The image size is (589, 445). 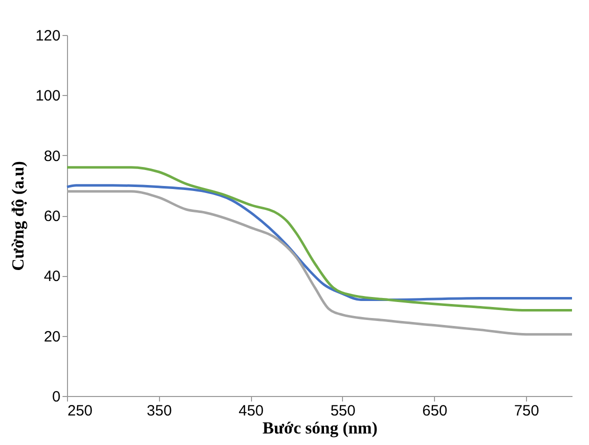 I want to click on x-tick-label: 450, so click(x=251, y=411).